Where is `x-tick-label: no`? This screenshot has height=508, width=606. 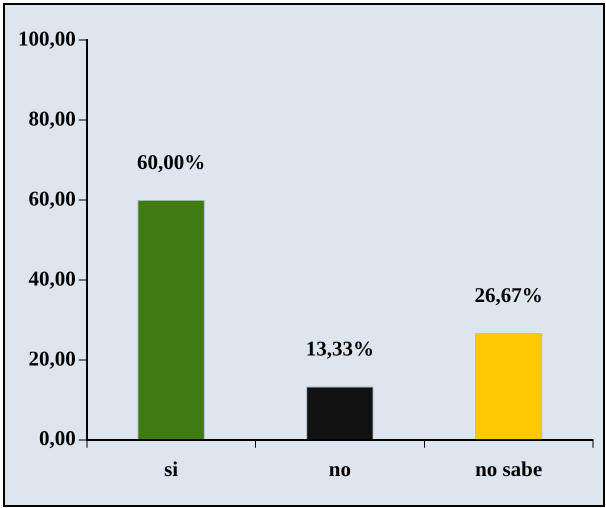
x-tick-label: no is located at coordinates (339, 468).